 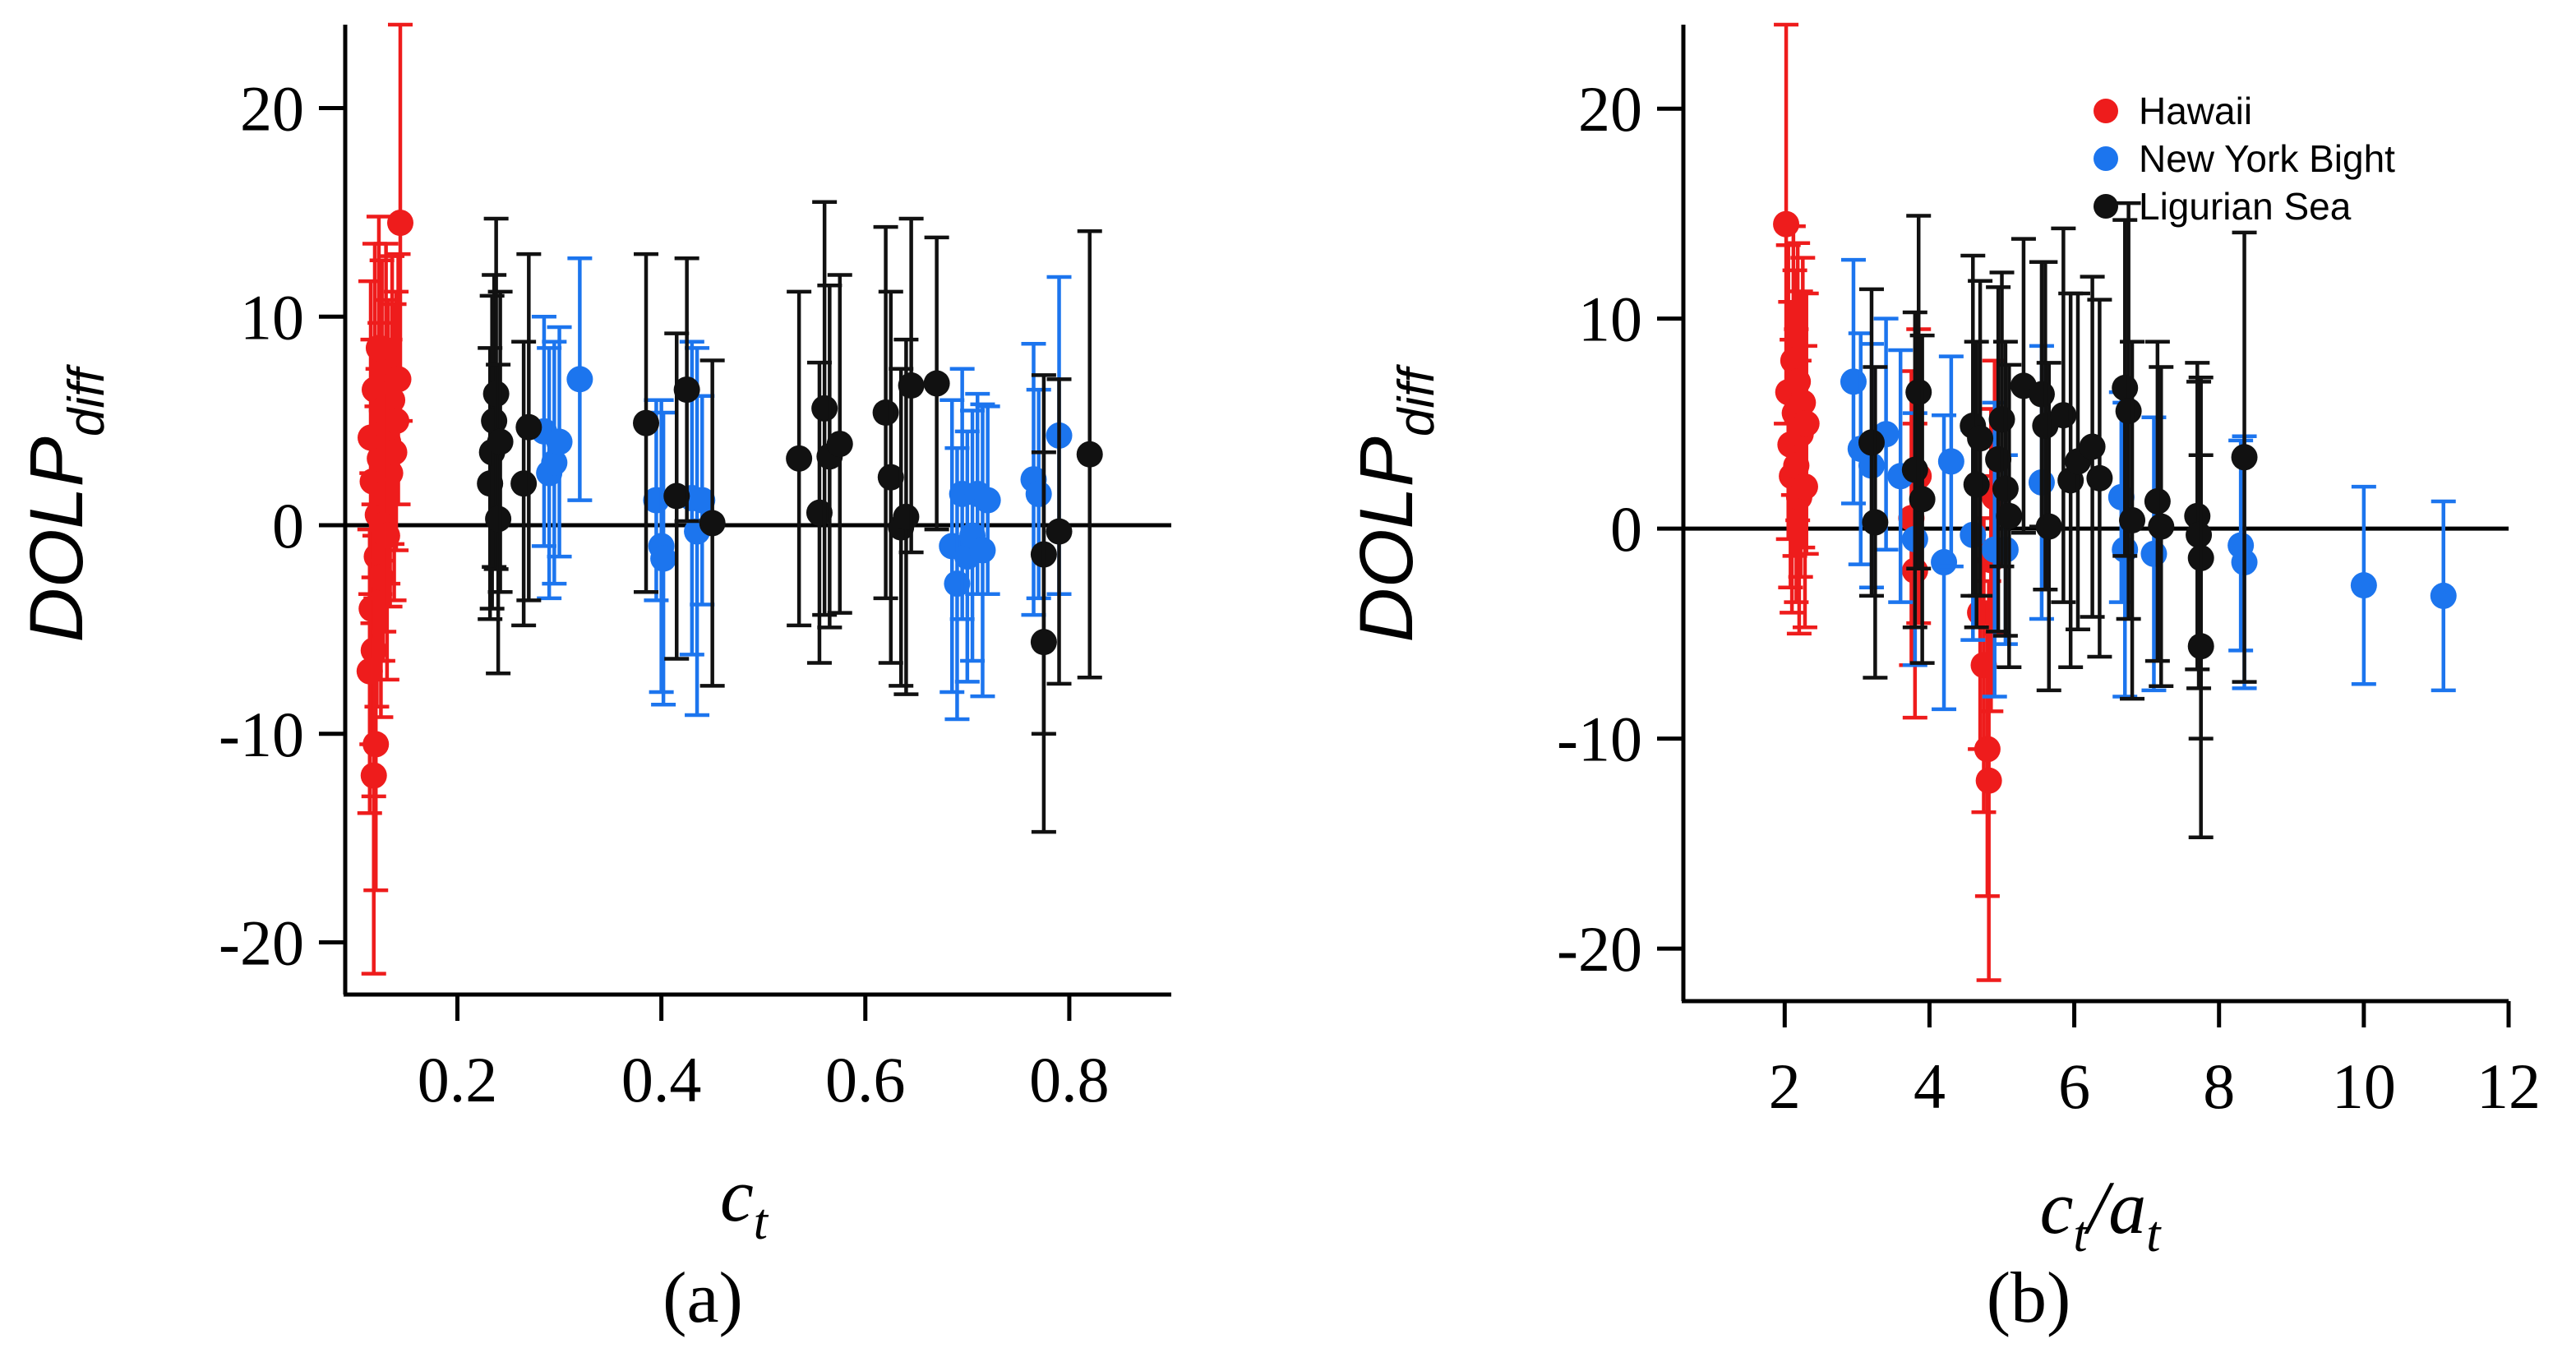 What do you see at coordinates (1785, 1086) in the screenshot?
I see `x-tick-label: 2` at bounding box center [1785, 1086].